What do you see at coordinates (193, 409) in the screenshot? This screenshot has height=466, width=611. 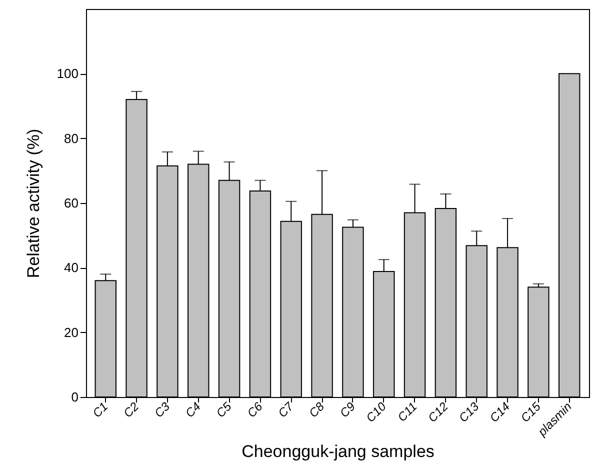 I see `x-tick-label: C4` at bounding box center [193, 409].